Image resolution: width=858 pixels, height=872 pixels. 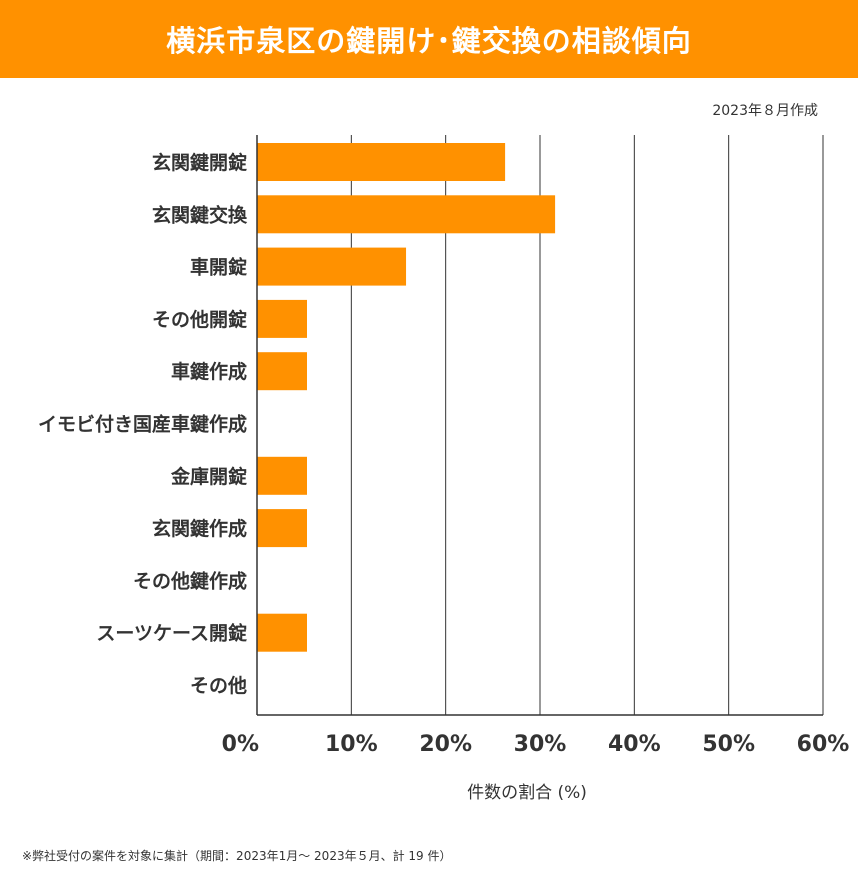 I want to click on category-label: スーツケース開錠, so click(x=171, y=633).